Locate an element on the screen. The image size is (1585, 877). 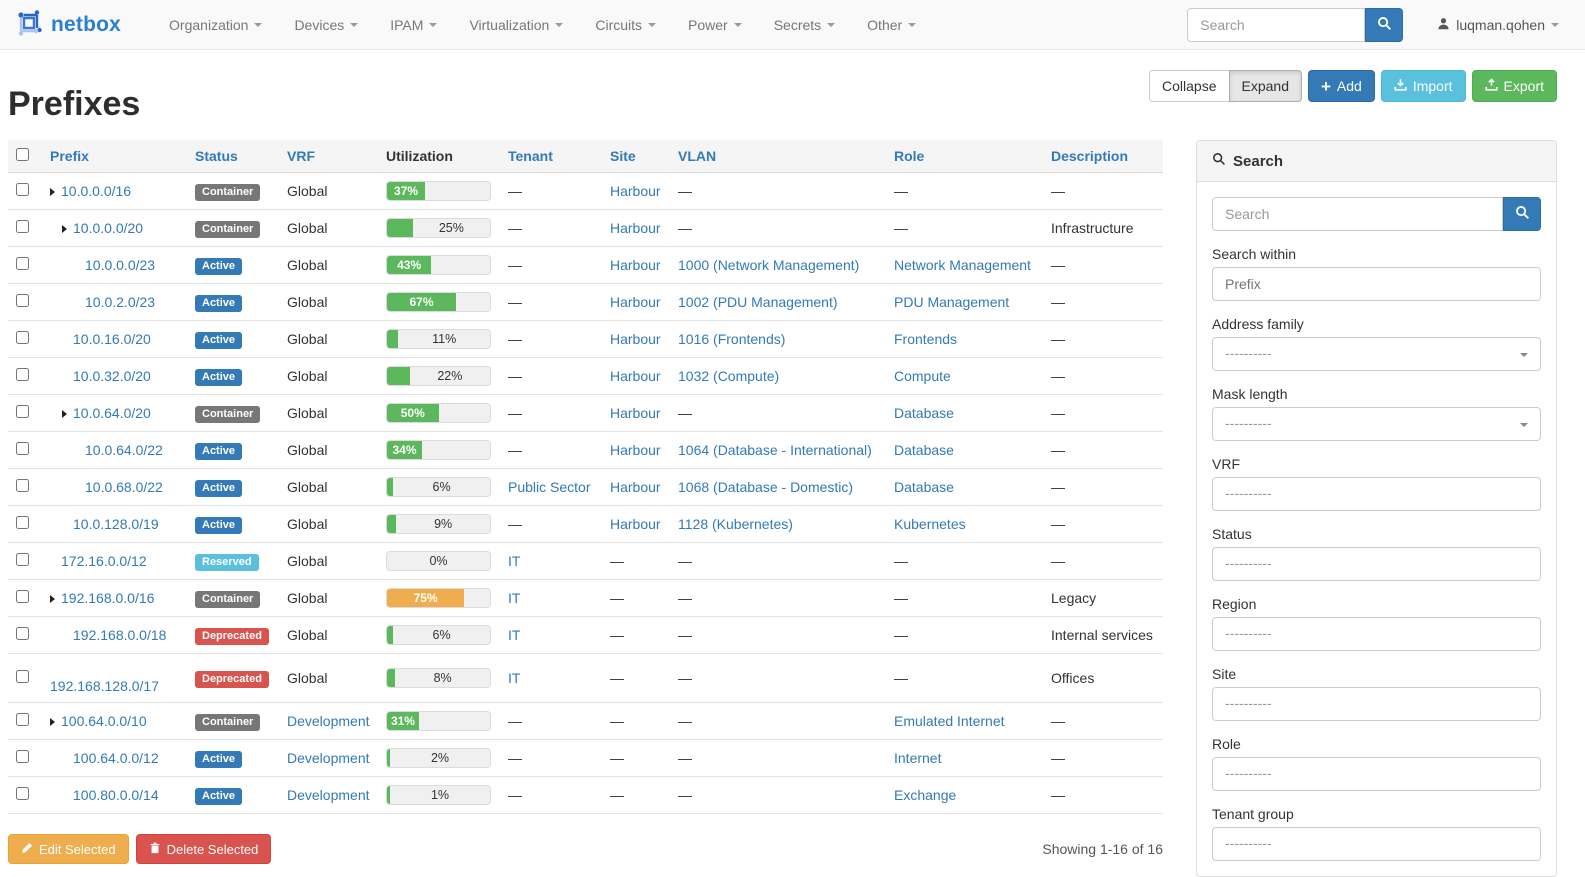
filter-search-within-input is located at coordinates (1376, 284).